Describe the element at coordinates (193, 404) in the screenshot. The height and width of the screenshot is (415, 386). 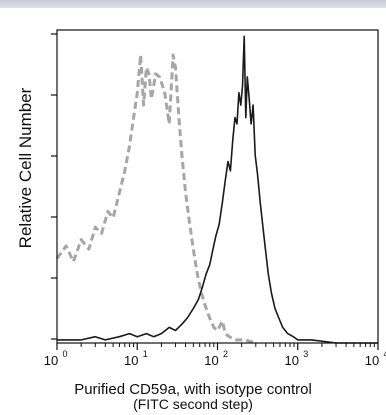
I see `x-axis-label-line2: (FITC second step)` at that location.